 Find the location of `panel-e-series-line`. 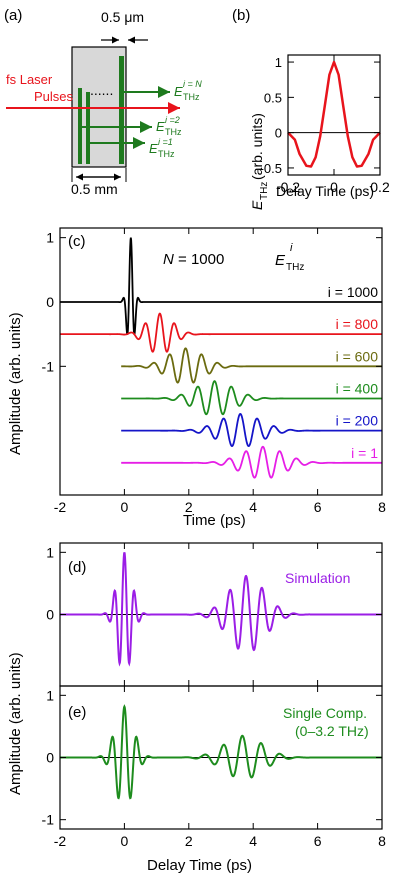

panel-e-series-line is located at coordinates (221, 752).